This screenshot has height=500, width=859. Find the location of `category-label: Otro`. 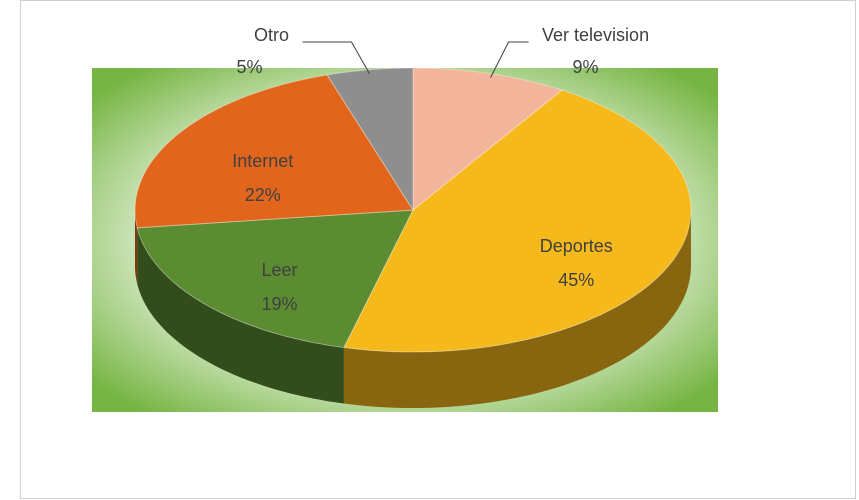

category-label: Otro is located at coordinates (271, 35).